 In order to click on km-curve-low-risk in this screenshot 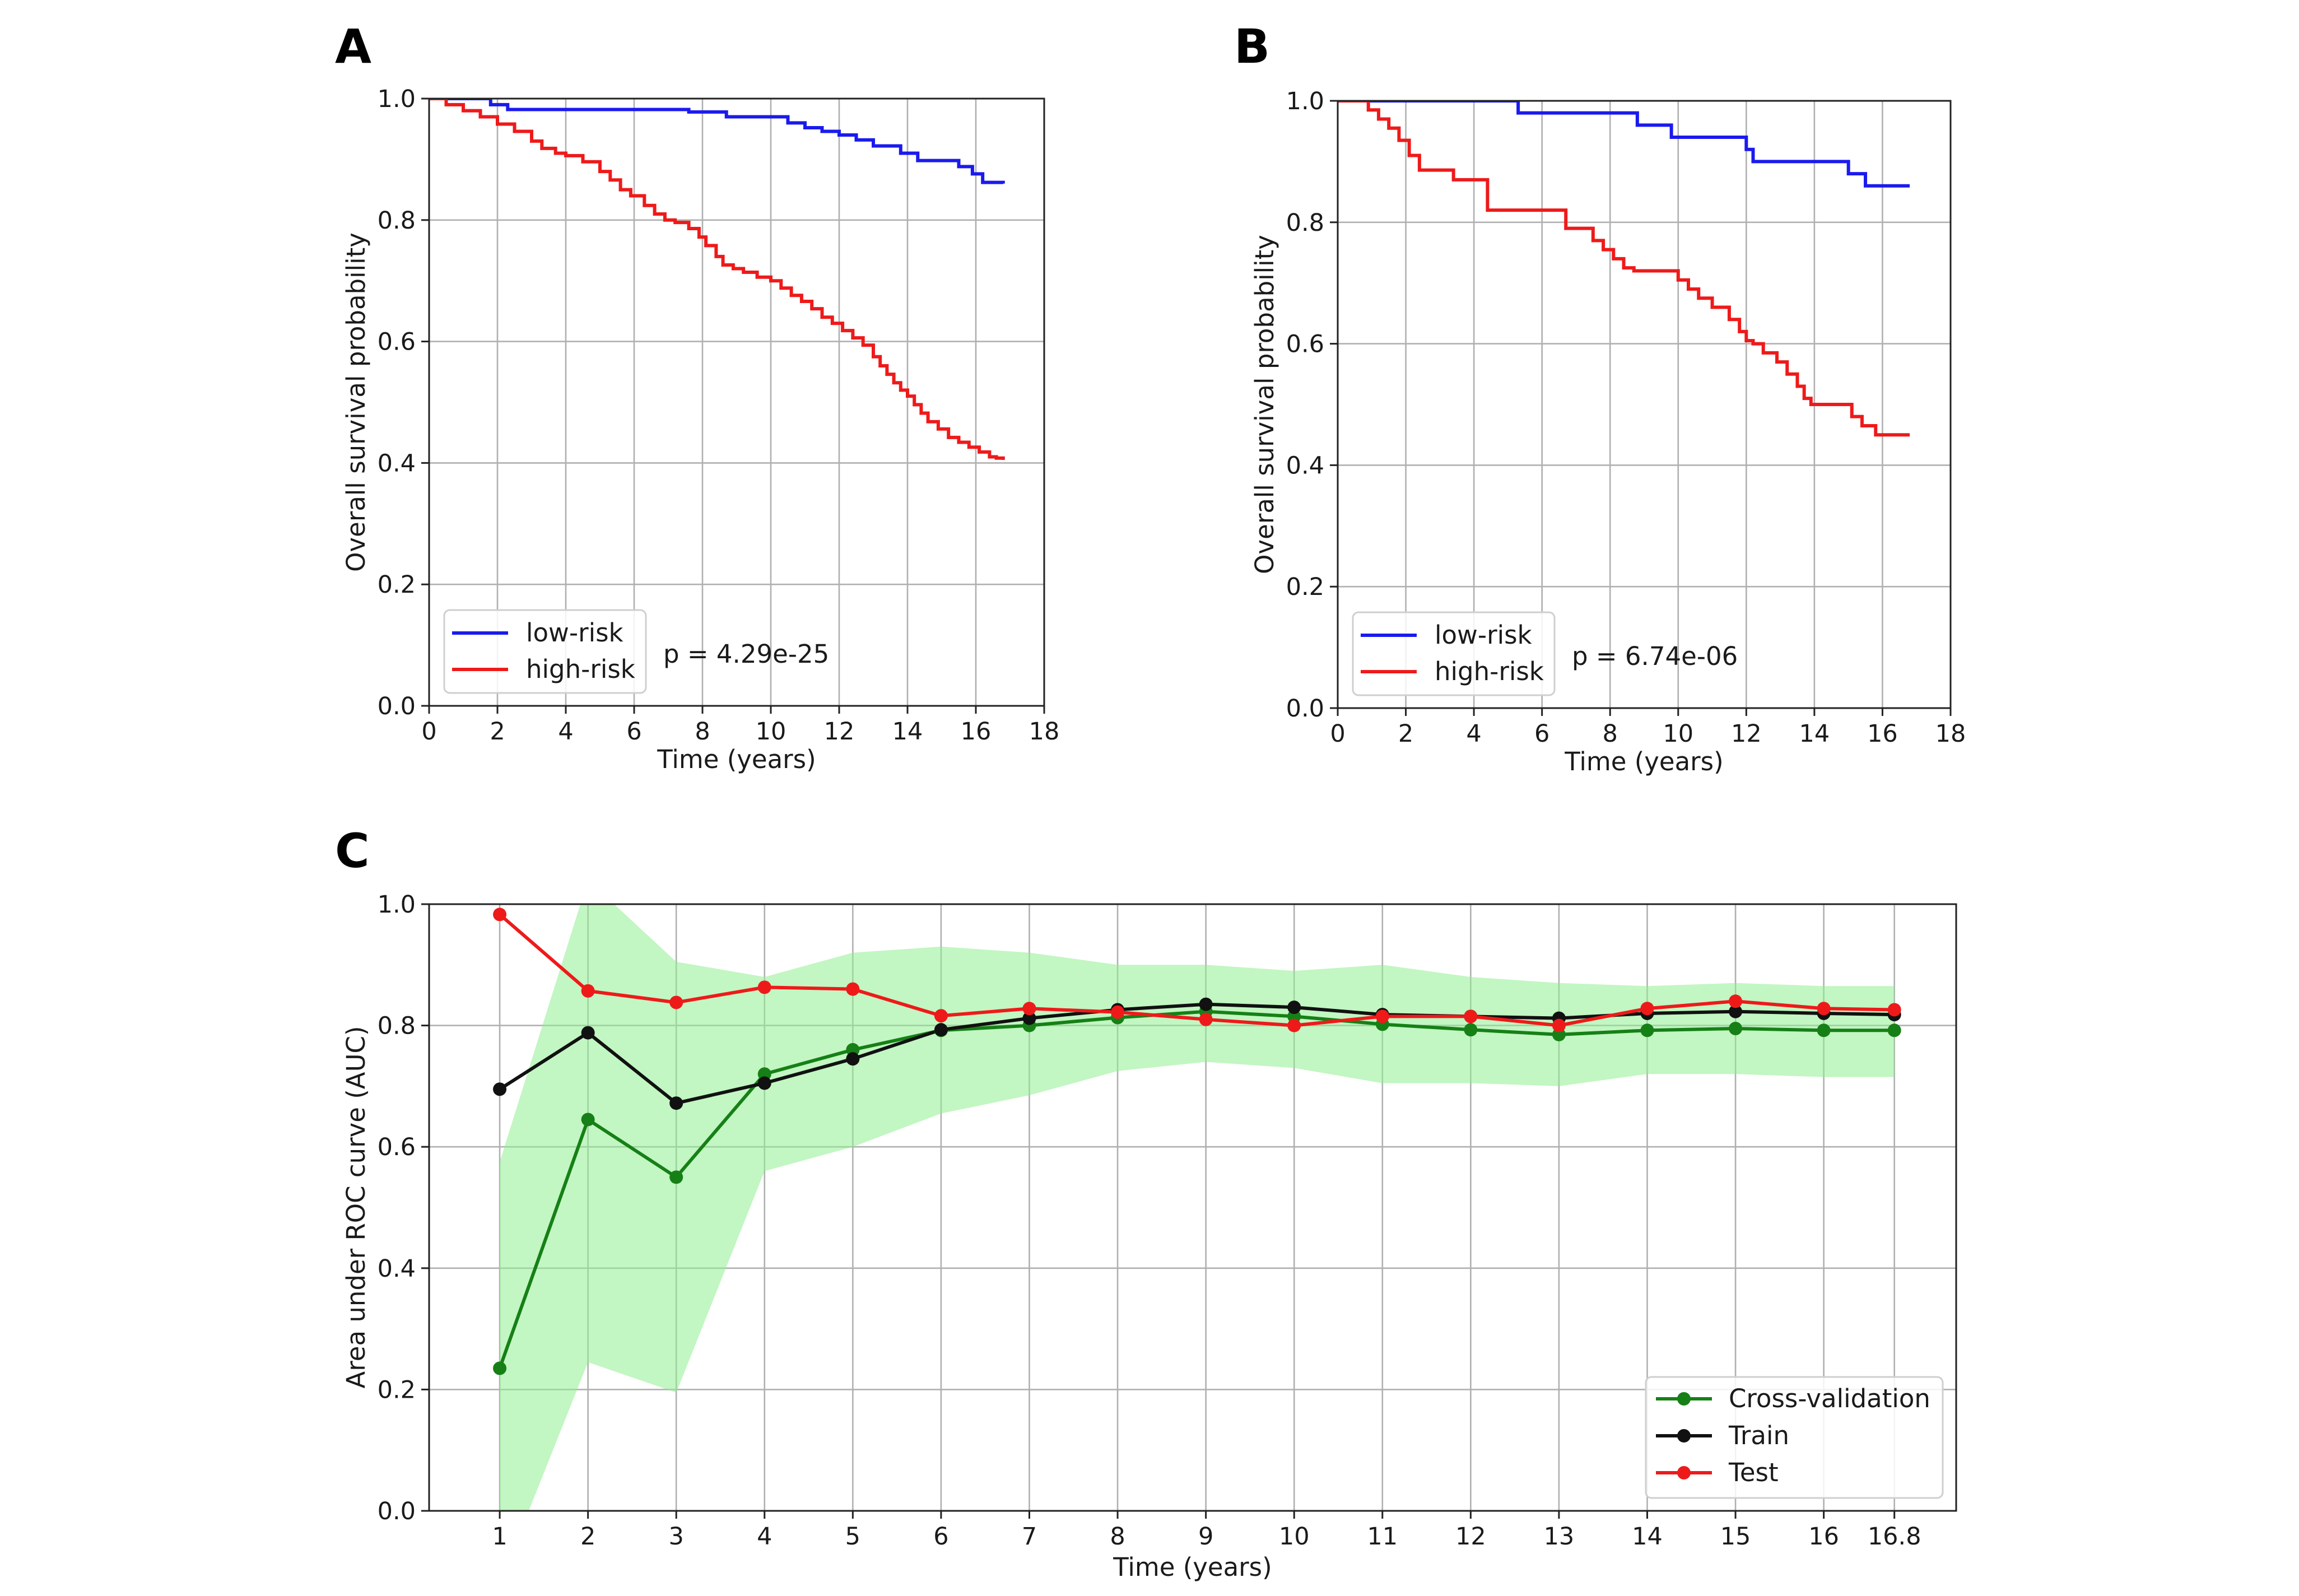, I will do `click(1624, 144)`.